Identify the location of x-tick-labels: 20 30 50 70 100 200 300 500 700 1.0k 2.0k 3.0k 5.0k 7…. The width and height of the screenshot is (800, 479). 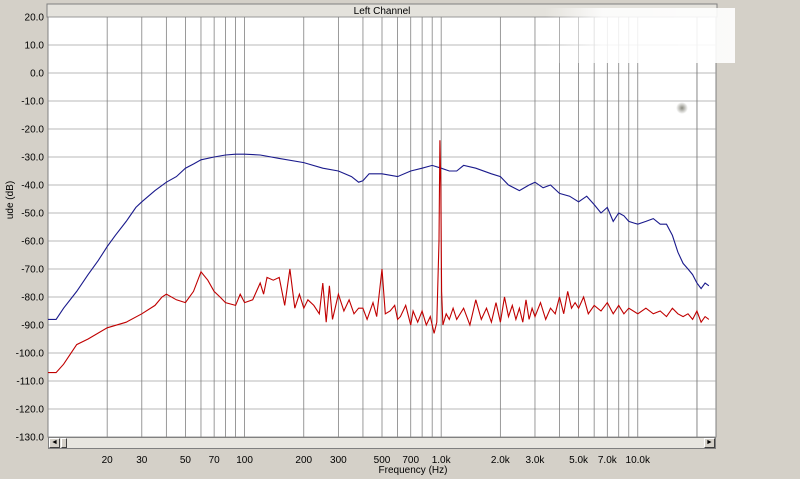
(376, 460).